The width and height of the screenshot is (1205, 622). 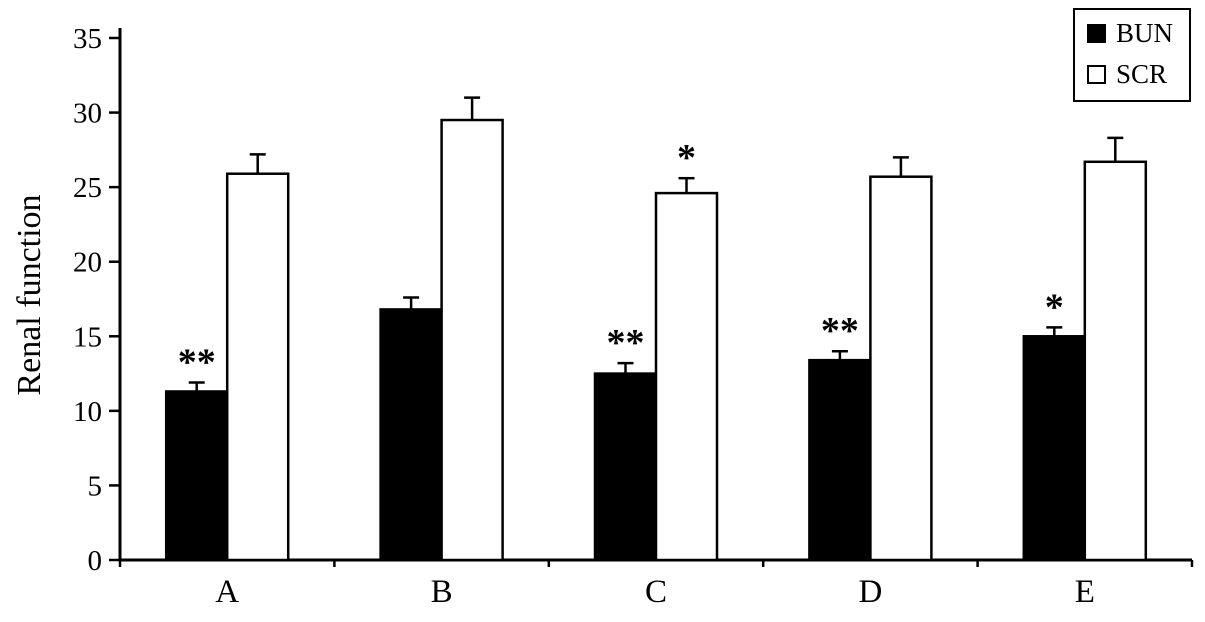 I want to click on category-label: D, so click(x=870, y=592).